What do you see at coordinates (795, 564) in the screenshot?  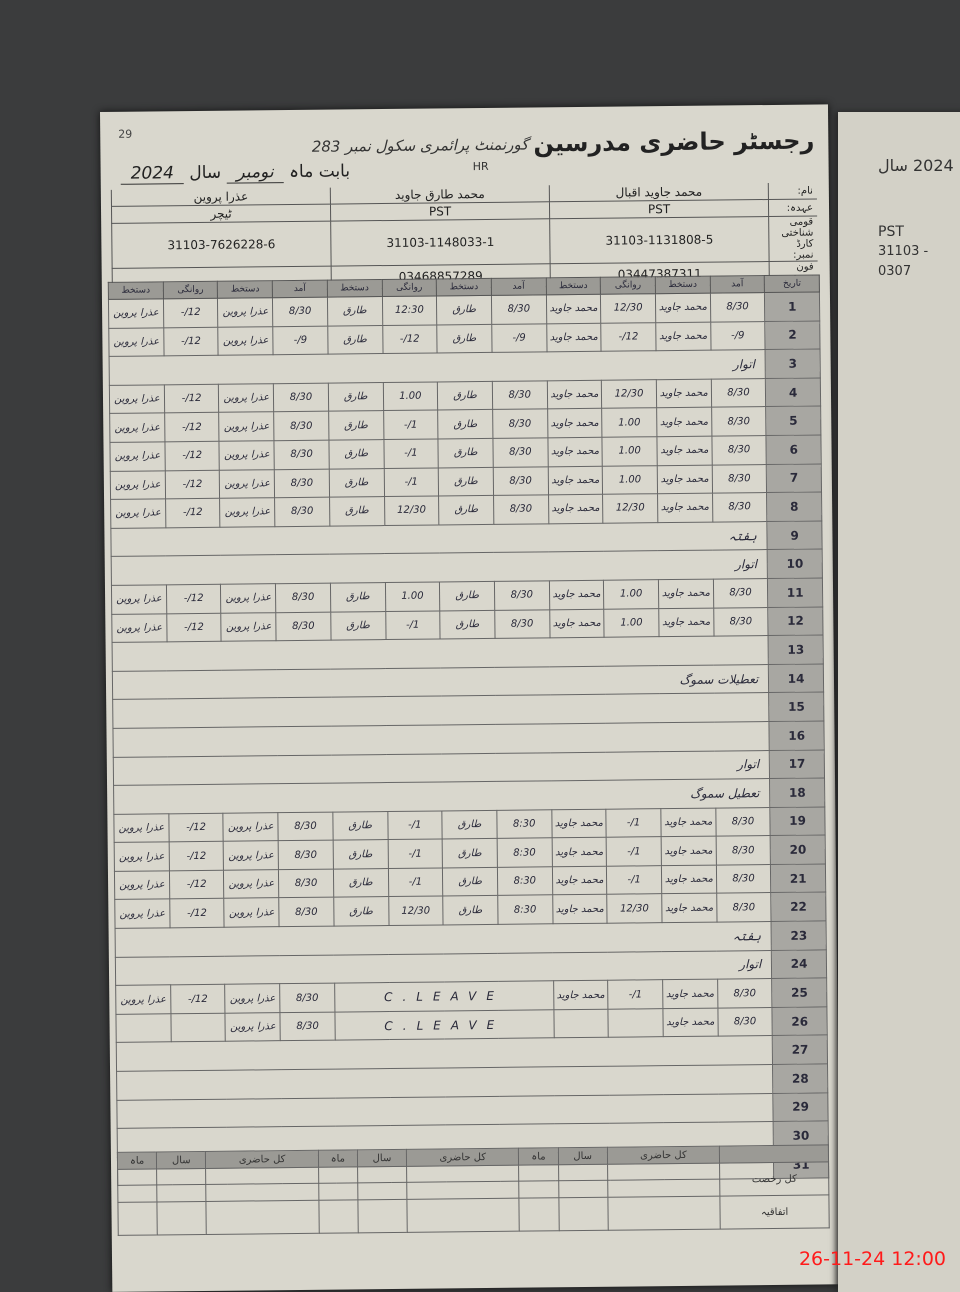 I see `day-number: 10` at bounding box center [795, 564].